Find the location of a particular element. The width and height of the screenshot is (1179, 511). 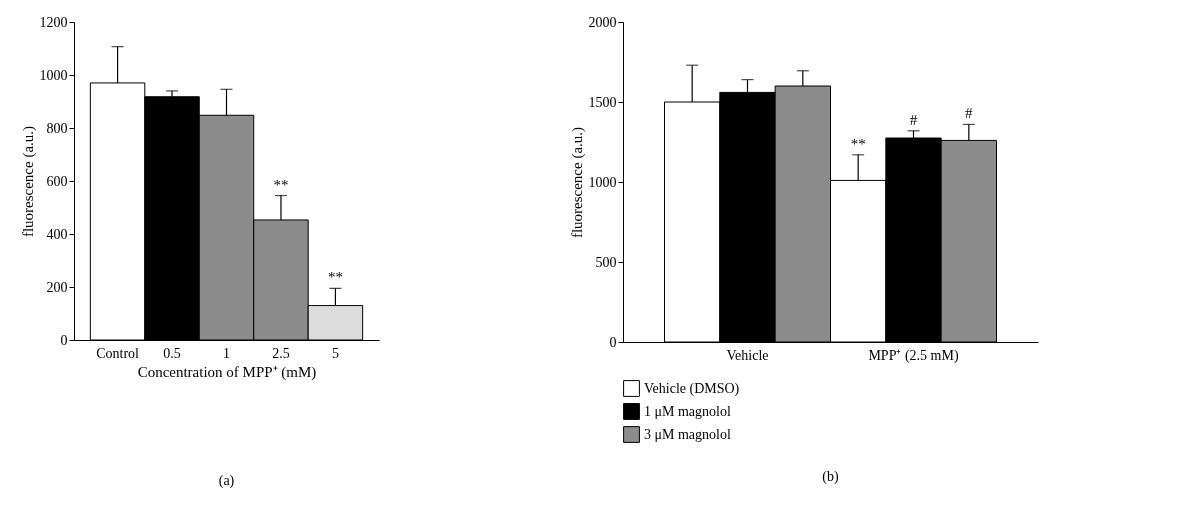

legend-label: Vehicle (DMSO) is located at coordinates (692, 388).